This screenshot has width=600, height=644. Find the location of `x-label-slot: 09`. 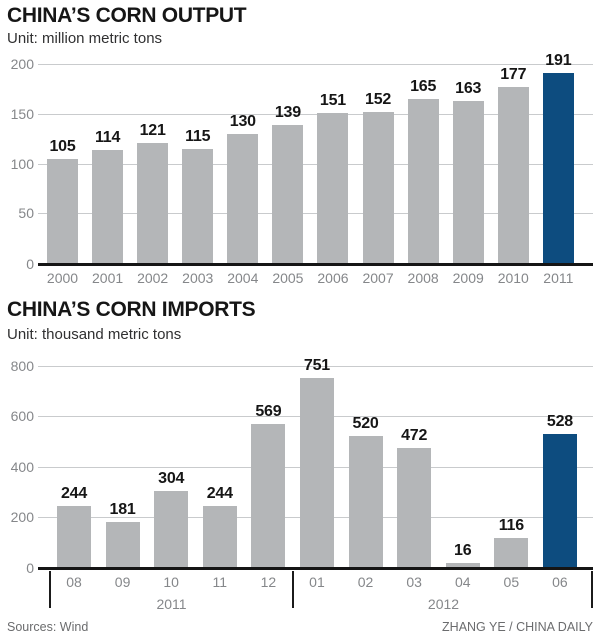

x-label-slot: 09 is located at coordinates (123, 582).